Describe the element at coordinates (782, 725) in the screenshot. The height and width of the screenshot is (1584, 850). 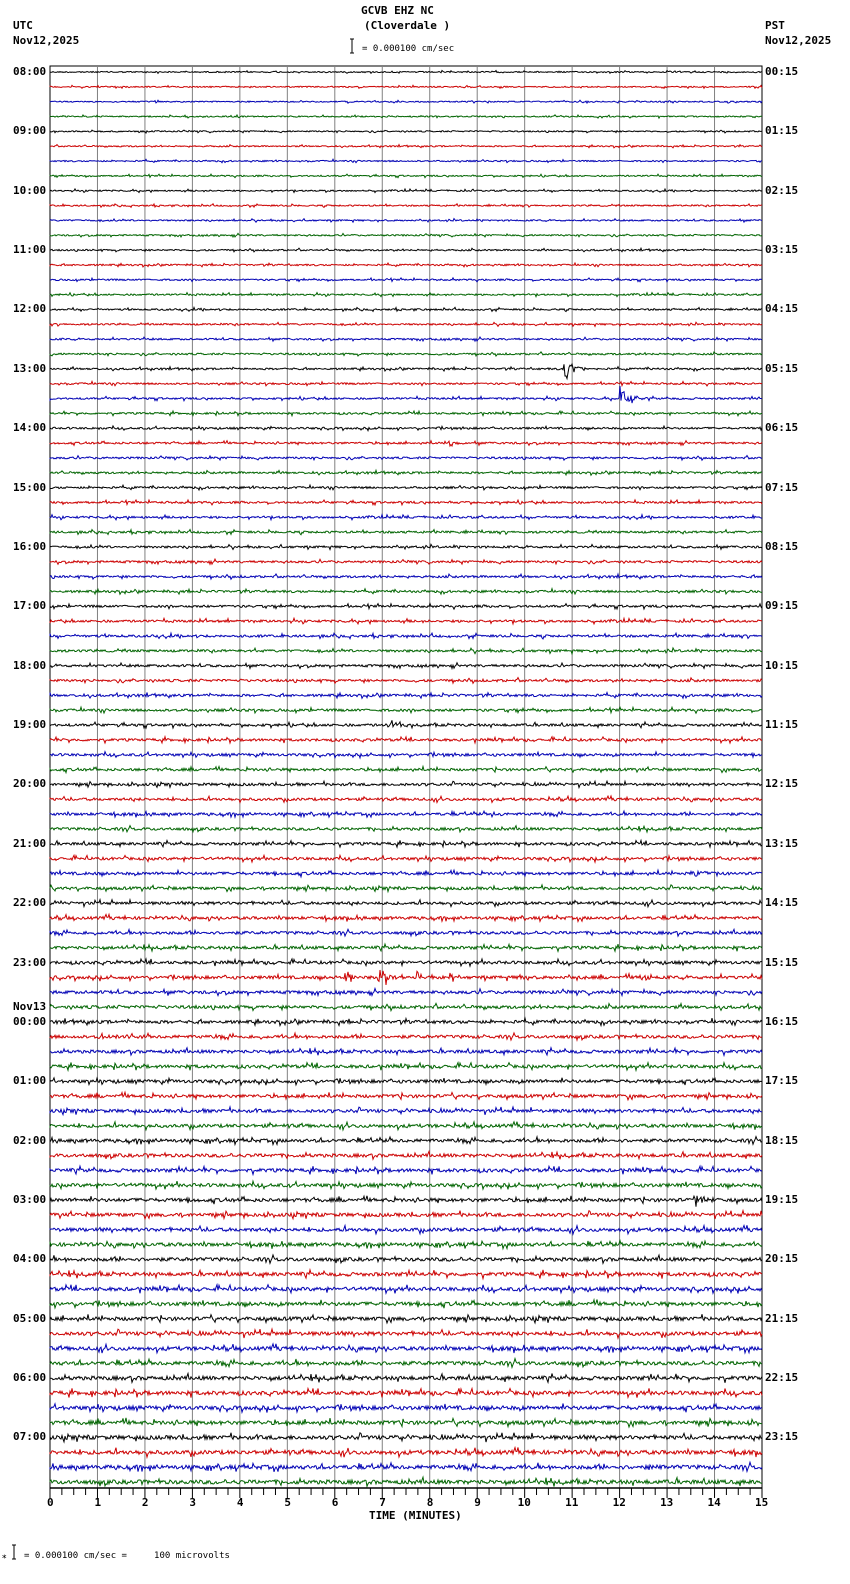
I see `pst-hour-label: 11:15` at that location.